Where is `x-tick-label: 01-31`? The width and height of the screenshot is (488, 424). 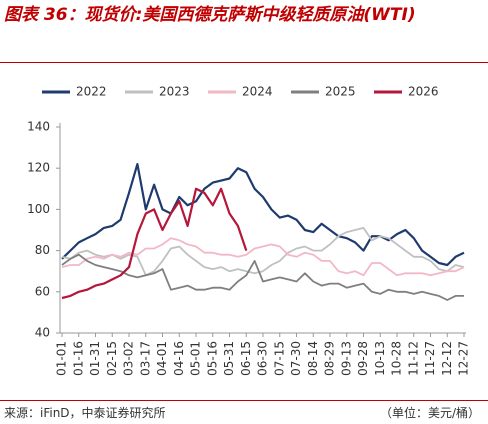
x-tick-label: 01-31 is located at coordinates (95, 358).